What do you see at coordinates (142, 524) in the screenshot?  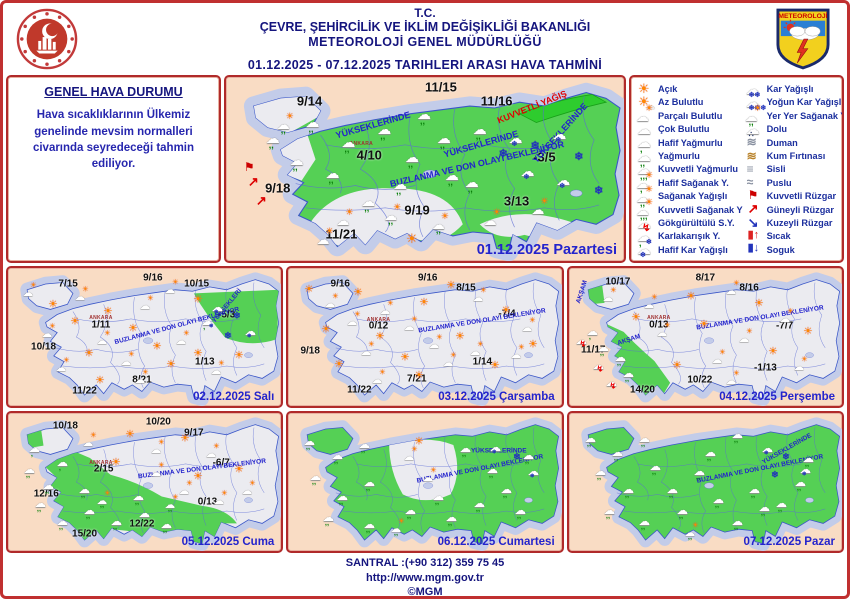 I see `temperature-label: 12/22` at bounding box center [142, 524].